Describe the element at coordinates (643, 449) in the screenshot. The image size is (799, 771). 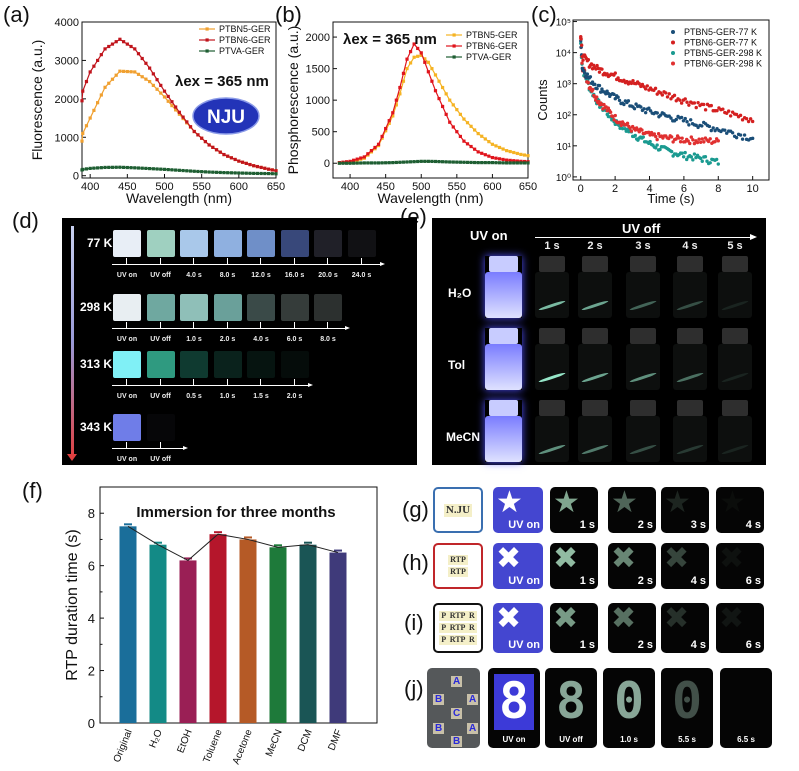
I see `phosphorescence-glow` at that location.